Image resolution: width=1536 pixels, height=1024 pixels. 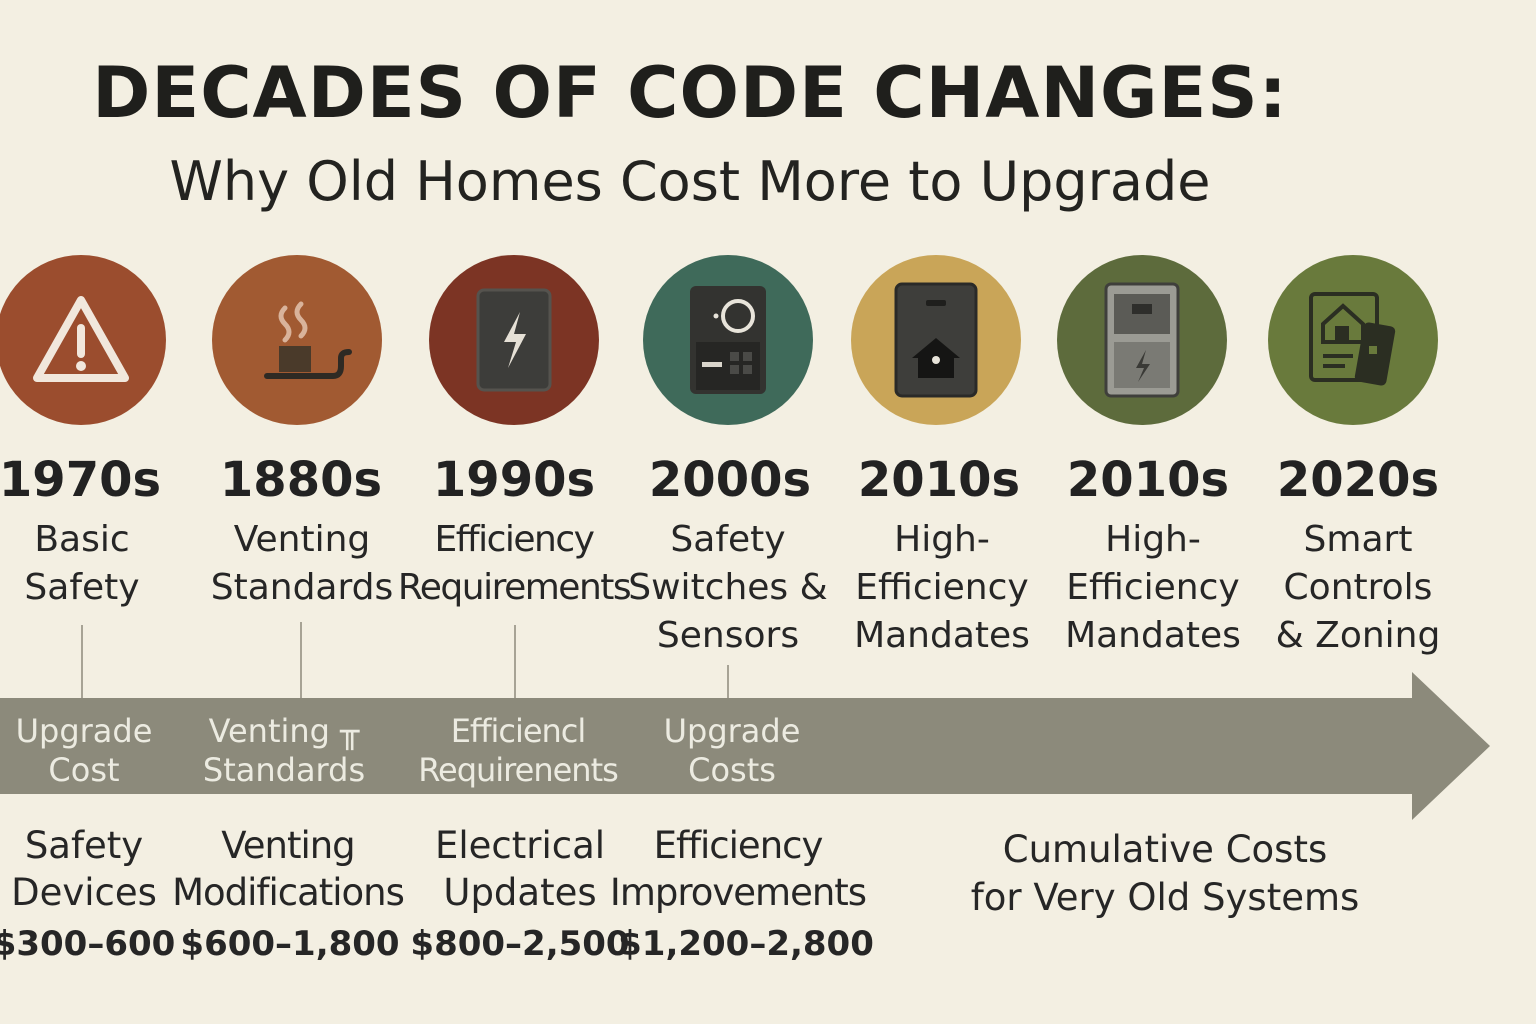 I want to click on page-title: DECADES OF CODE CHANGES:, so click(x=690, y=93).